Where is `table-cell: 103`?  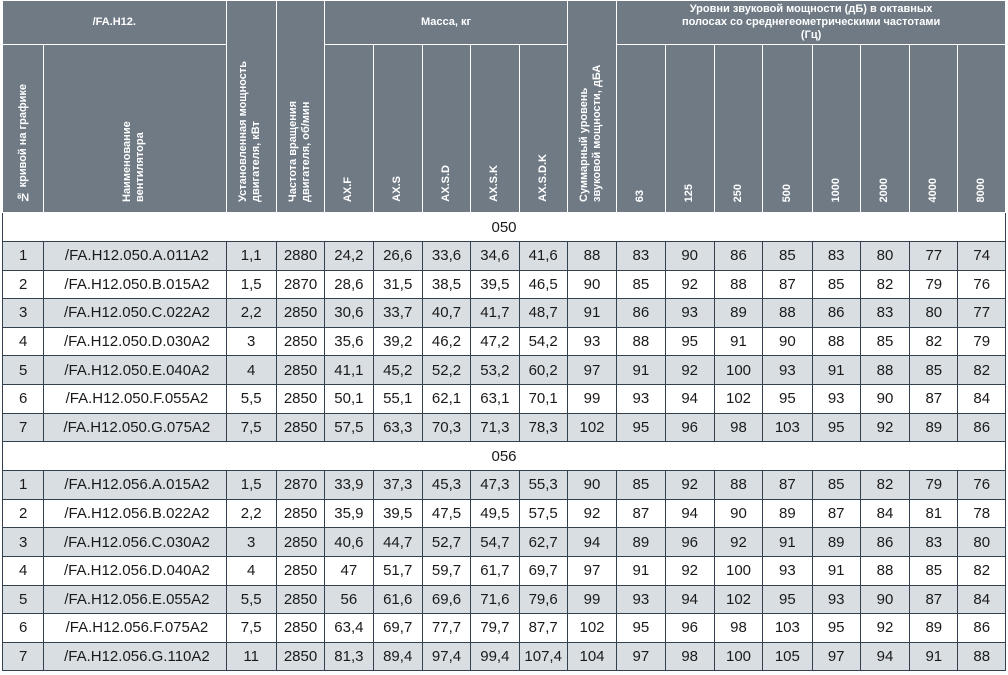 table-cell: 103 is located at coordinates (787, 628).